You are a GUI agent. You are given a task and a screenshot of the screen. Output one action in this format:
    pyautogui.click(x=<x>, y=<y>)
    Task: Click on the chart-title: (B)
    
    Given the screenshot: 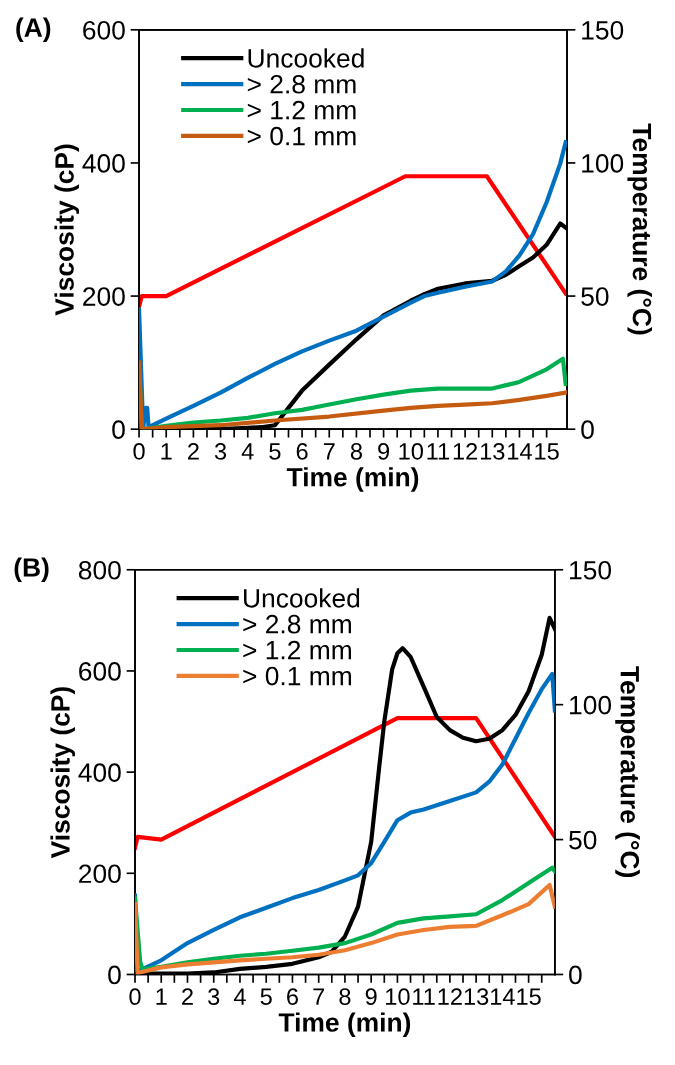 What is the action you would take?
    pyautogui.click(x=31, y=570)
    